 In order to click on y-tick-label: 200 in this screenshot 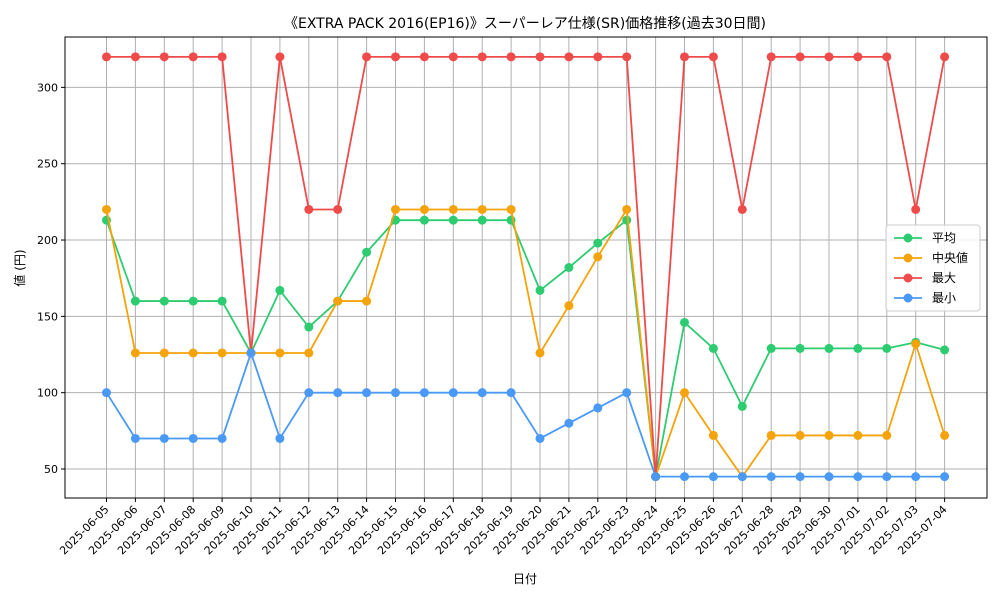, I will do `click(47, 240)`.